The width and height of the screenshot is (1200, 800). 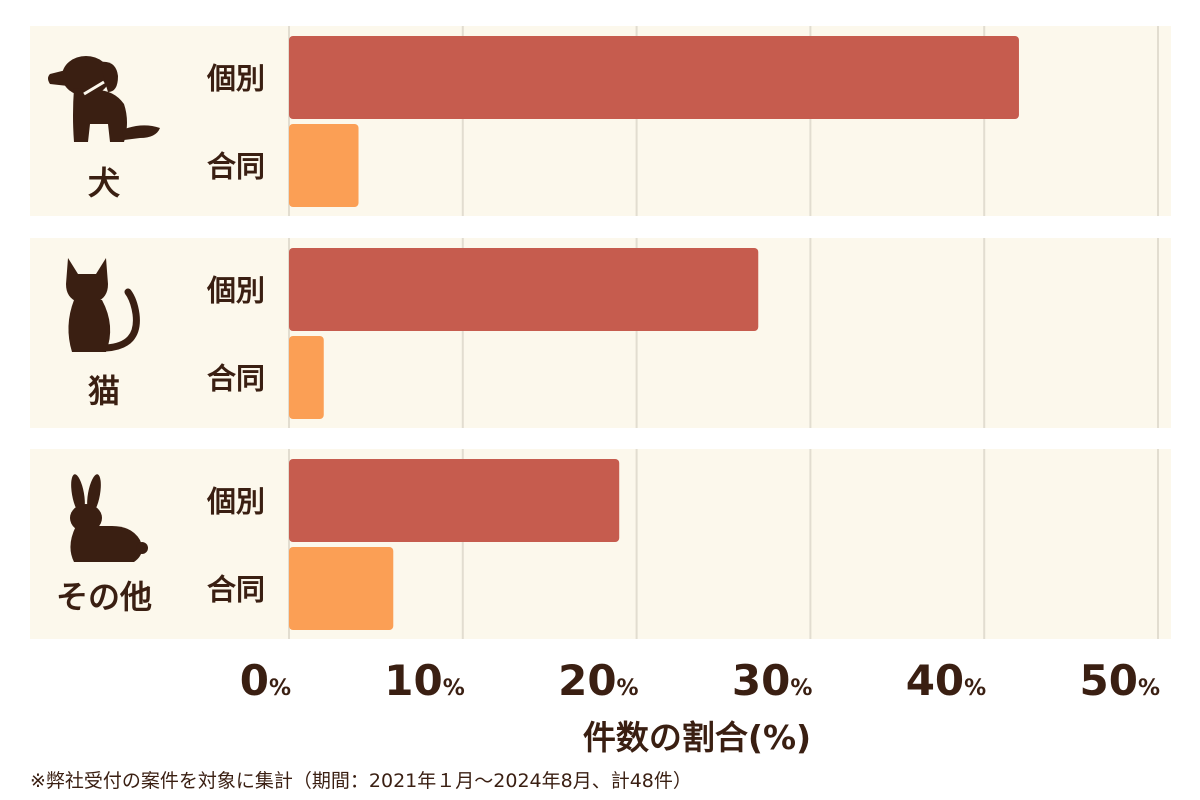 I want to click on category-icons, so click(x=104, y=309).